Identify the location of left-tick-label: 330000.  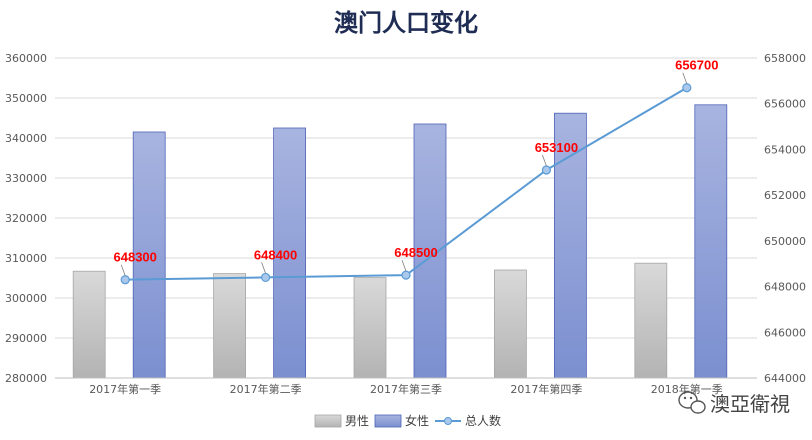
(26, 178).